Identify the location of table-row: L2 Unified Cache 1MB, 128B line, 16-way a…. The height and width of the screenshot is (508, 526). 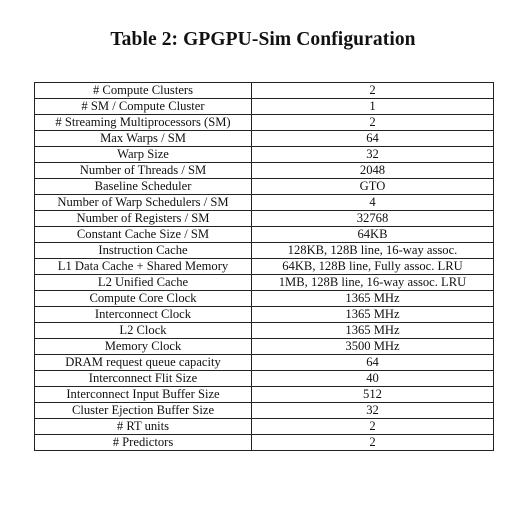
(264, 282).